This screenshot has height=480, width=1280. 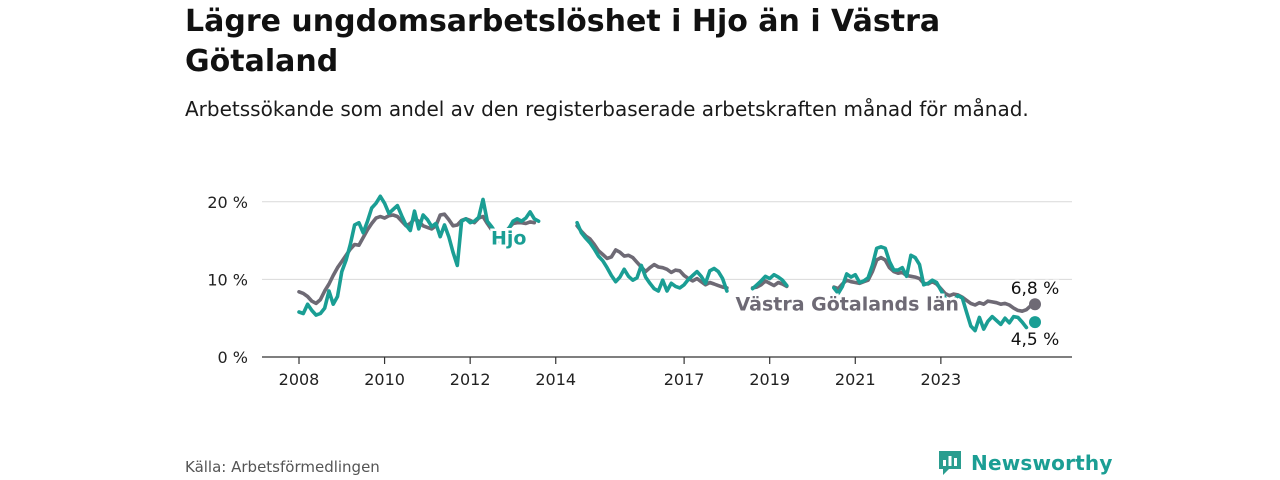 I want to click on brand-name: Newsworthy, so click(x=1042, y=463).